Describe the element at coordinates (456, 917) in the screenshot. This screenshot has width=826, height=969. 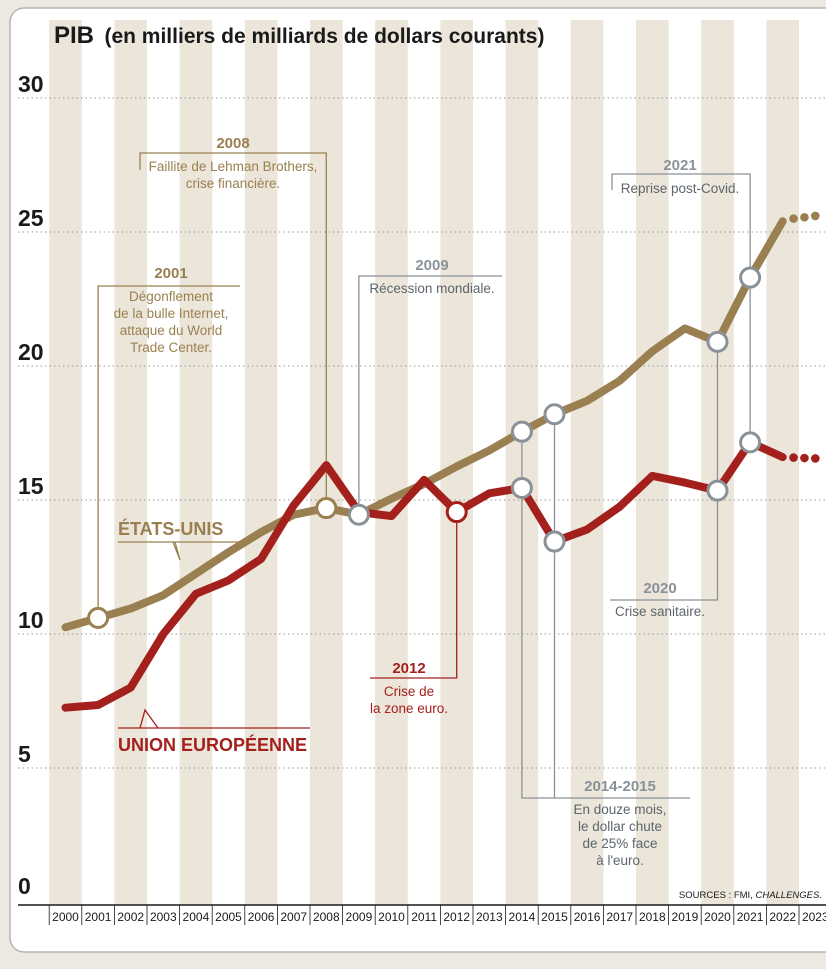
I see `x-tick-label: 2012` at that location.